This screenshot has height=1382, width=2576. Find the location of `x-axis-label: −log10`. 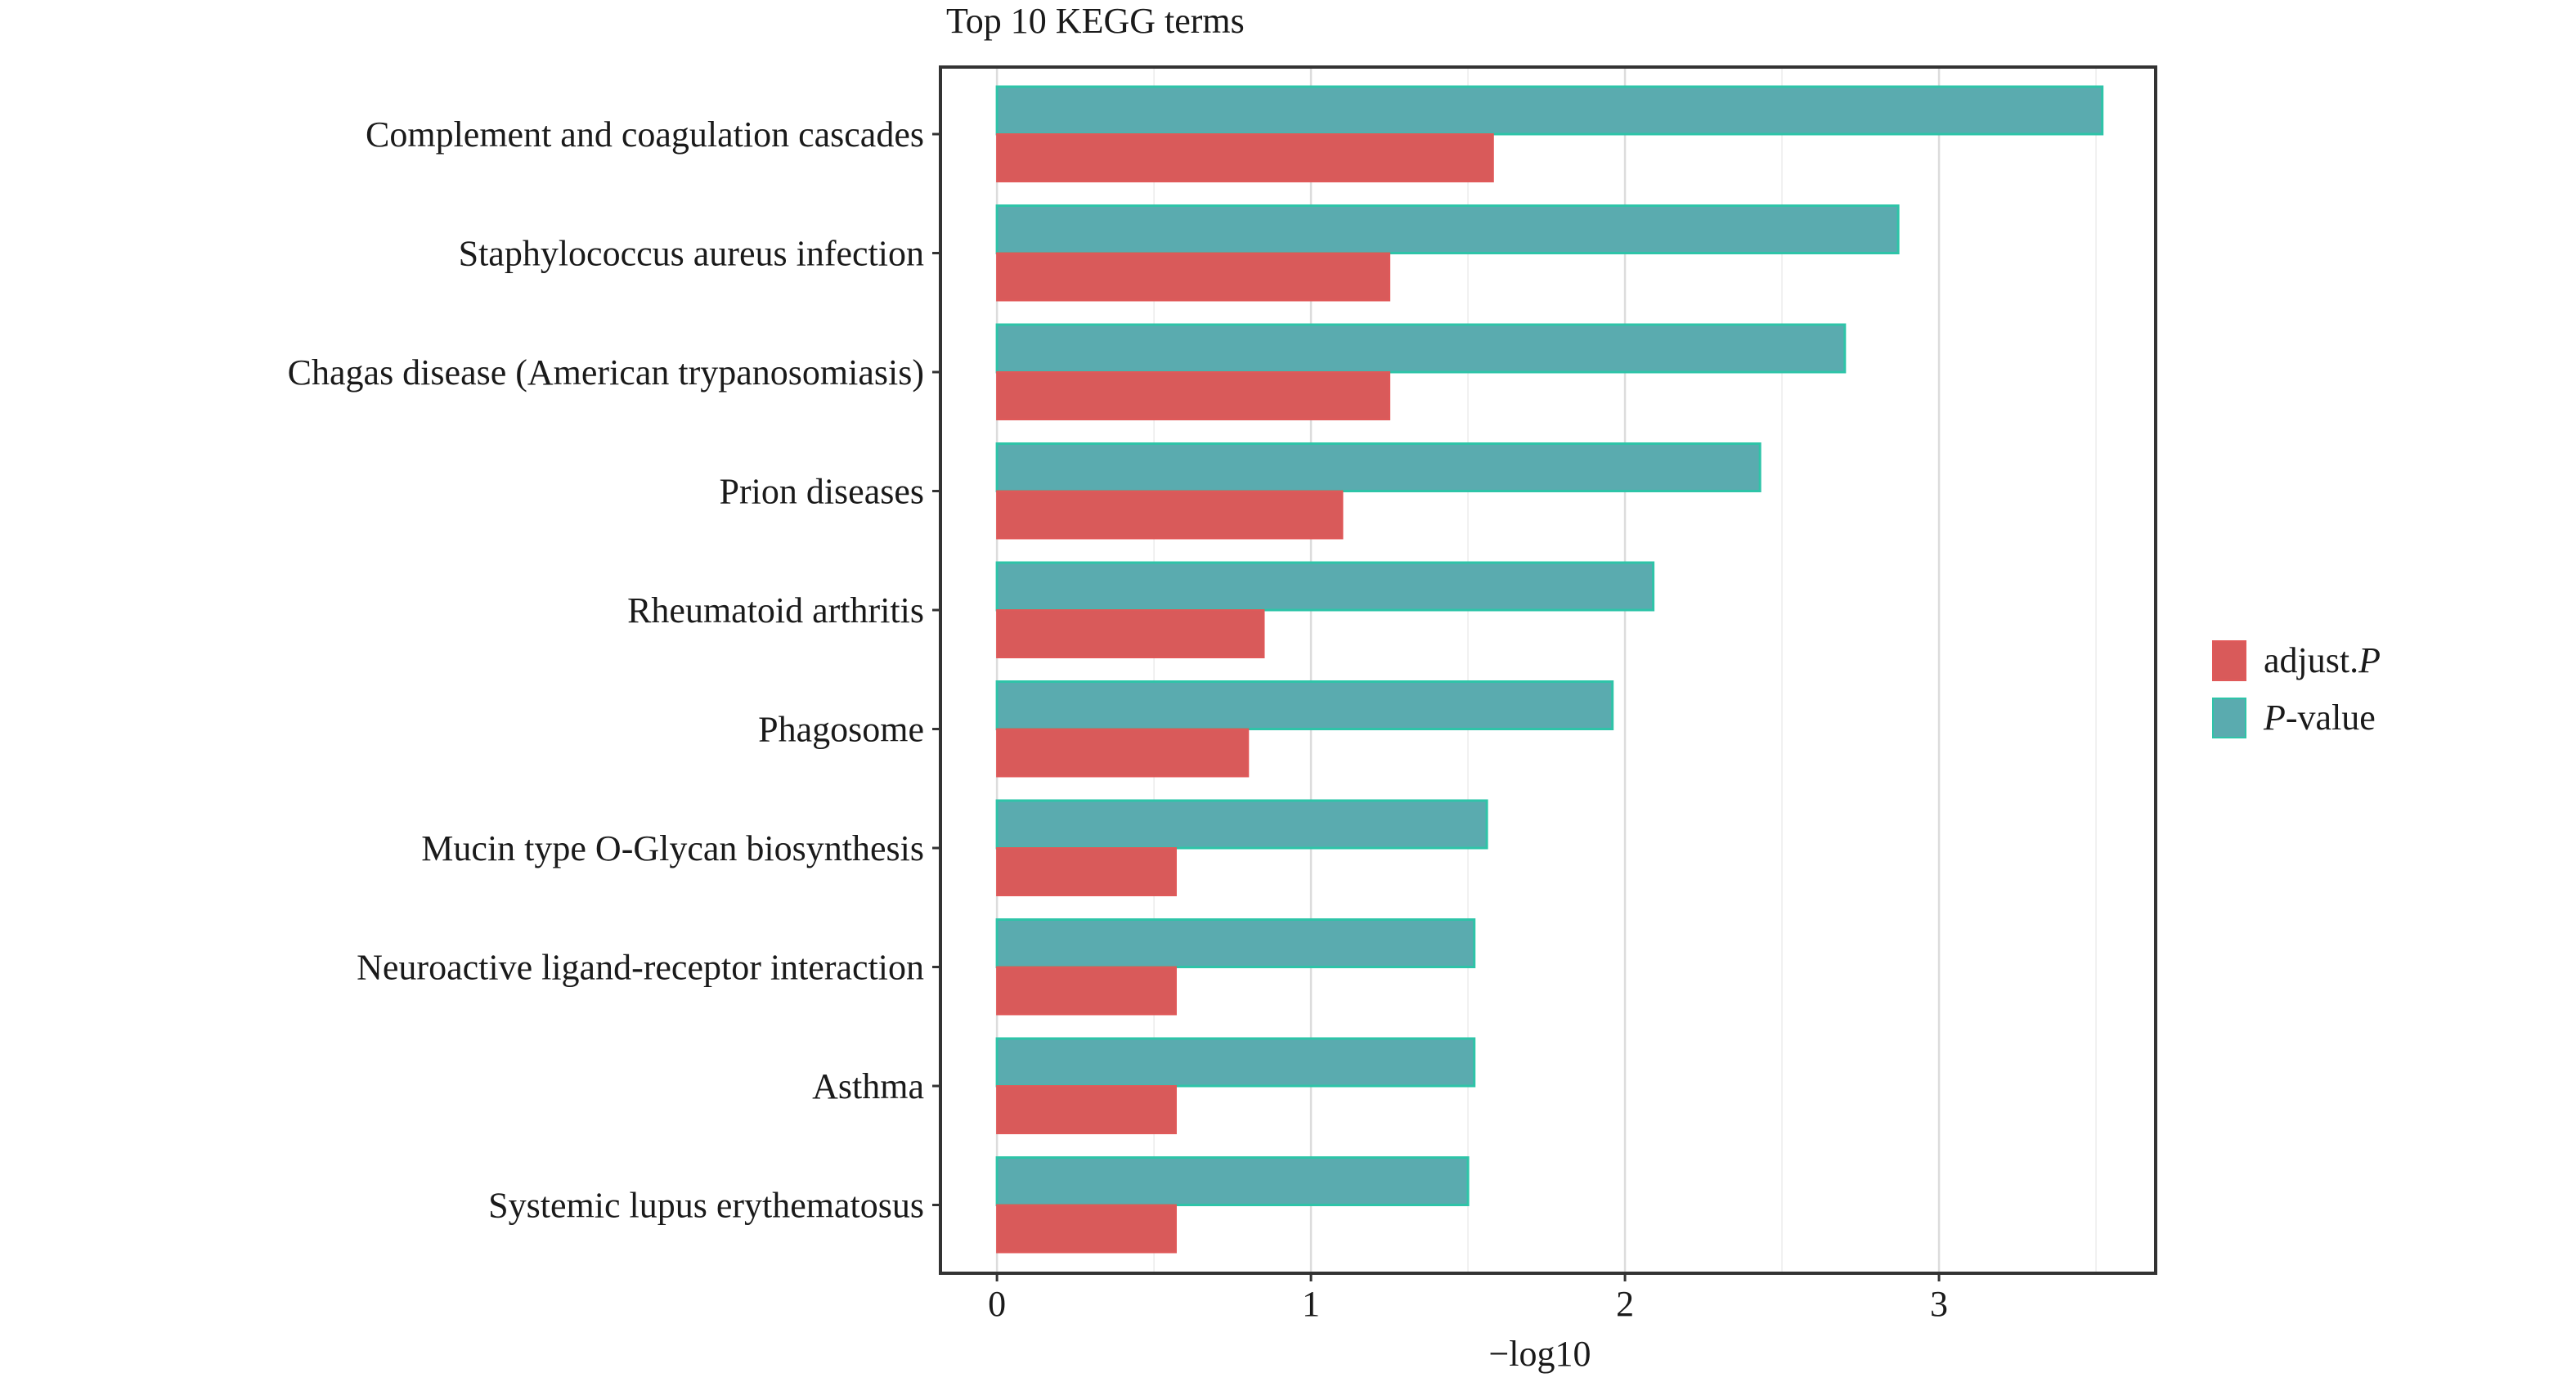

x-axis-label: −log10 is located at coordinates (1540, 1354).